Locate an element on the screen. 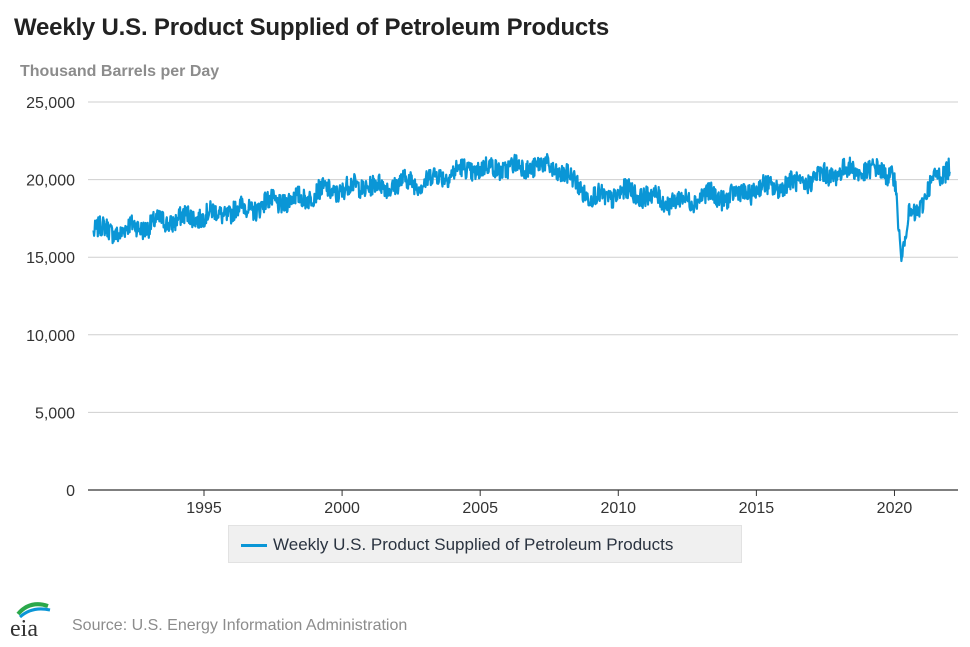 The image size is (970, 647). y-tick-label: 5,000 is located at coordinates (55, 413).